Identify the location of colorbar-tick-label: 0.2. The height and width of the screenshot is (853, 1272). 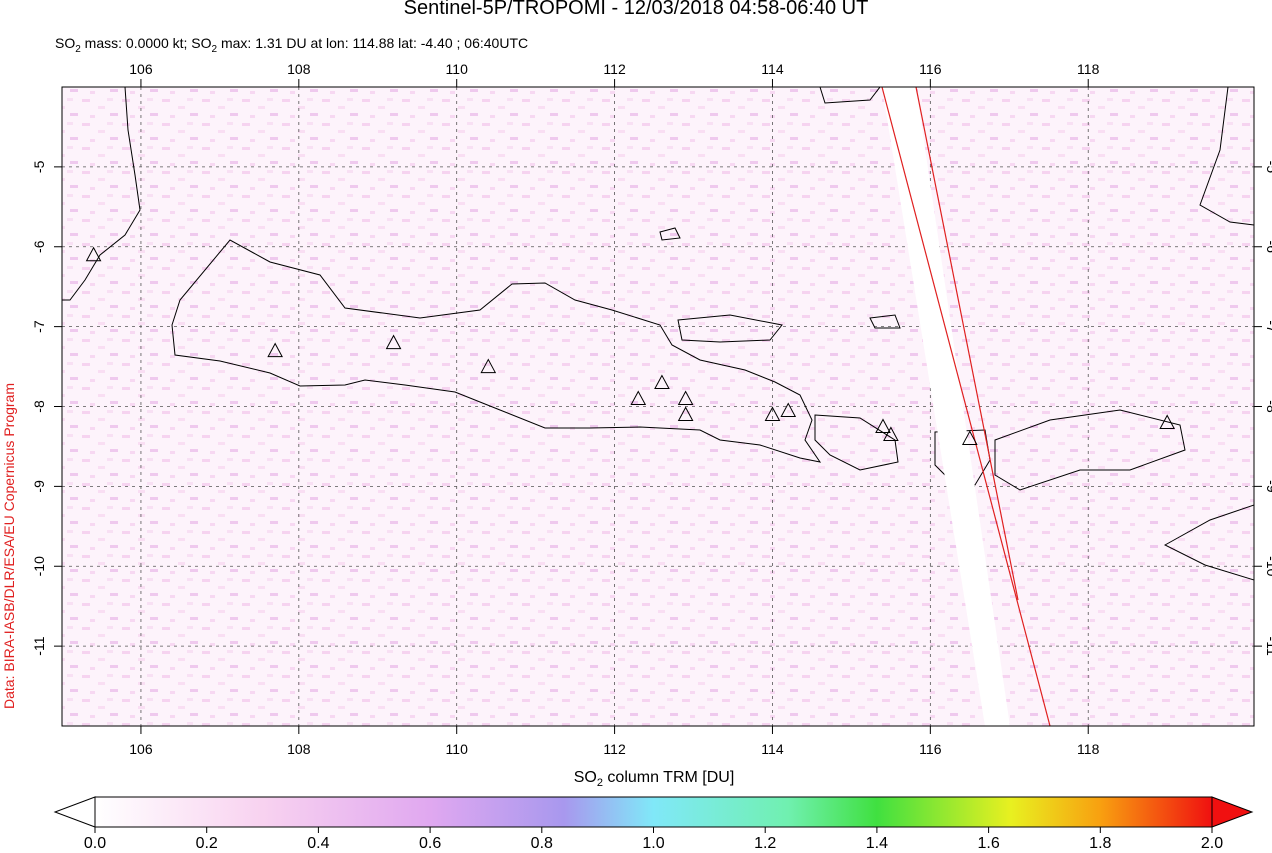
(207, 843).